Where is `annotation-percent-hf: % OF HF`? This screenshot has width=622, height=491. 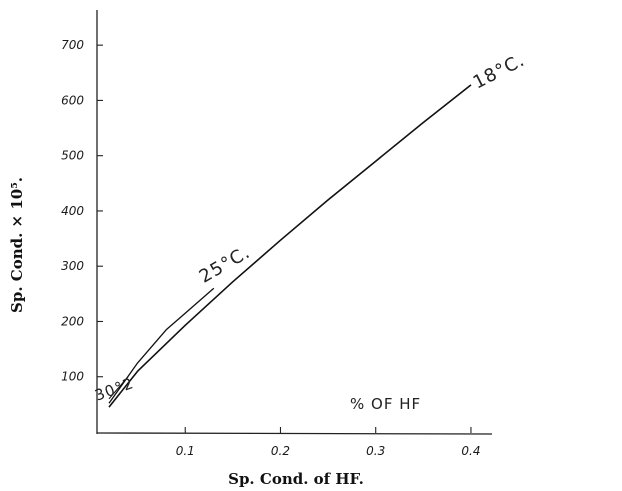
annotation-percent-hf: % OF HF is located at coordinates (385, 404).